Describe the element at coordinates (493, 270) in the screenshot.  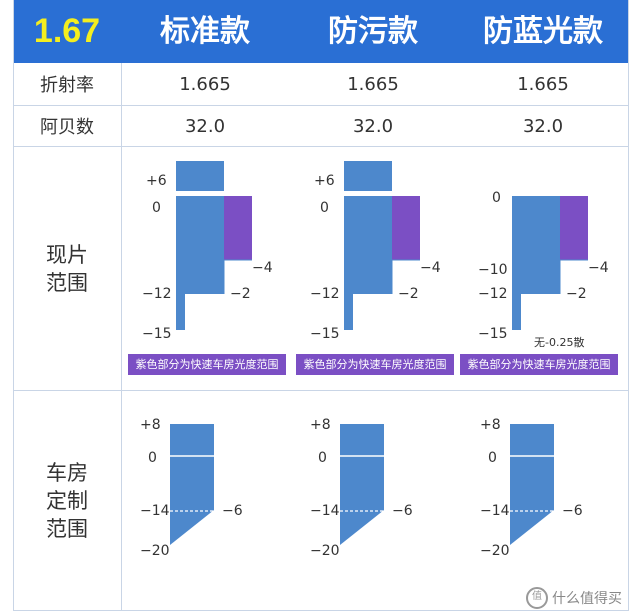
I see `tick-label: −10` at that location.